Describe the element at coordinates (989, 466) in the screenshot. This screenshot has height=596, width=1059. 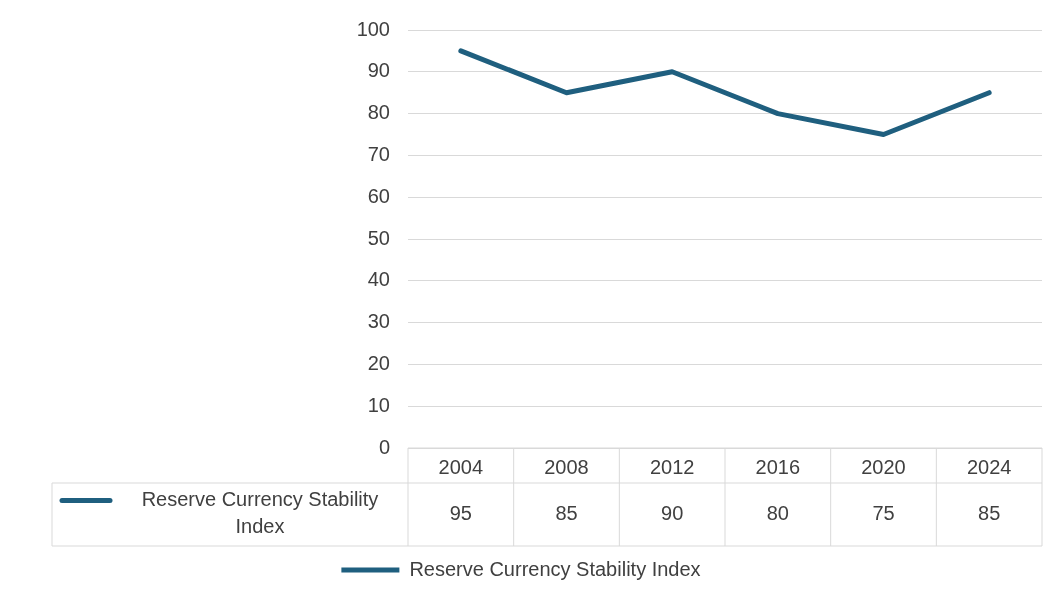
I see `x-tick-label: 2024` at that location.